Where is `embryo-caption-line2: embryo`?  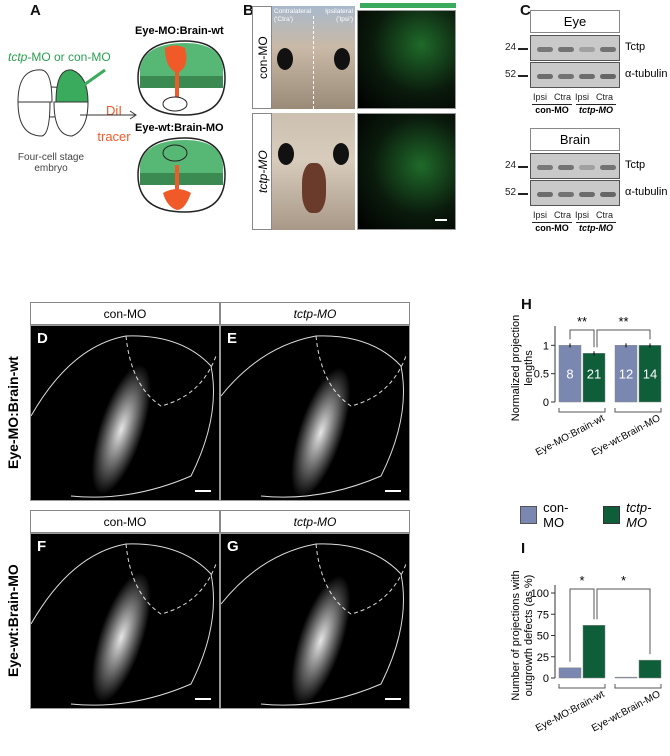
embryo-caption-line2: embryo is located at coordinates (51, 168).